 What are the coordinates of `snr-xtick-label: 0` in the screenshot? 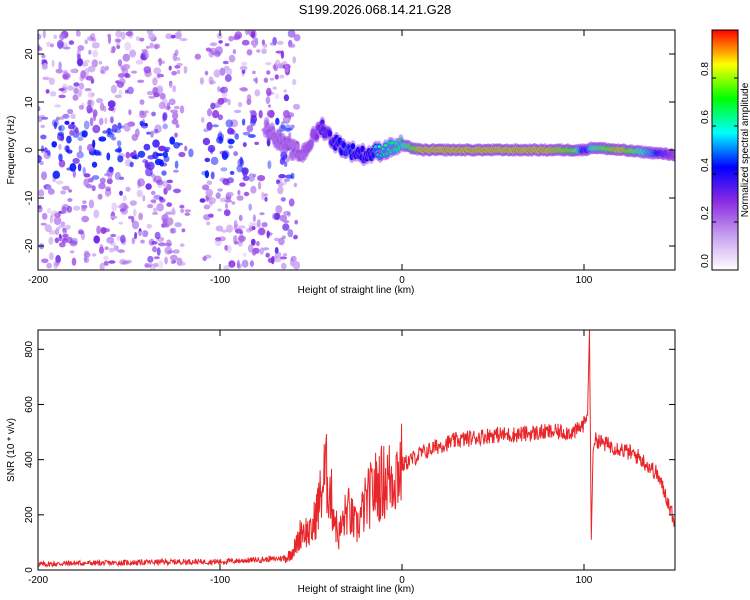 It's located at (402, 580).